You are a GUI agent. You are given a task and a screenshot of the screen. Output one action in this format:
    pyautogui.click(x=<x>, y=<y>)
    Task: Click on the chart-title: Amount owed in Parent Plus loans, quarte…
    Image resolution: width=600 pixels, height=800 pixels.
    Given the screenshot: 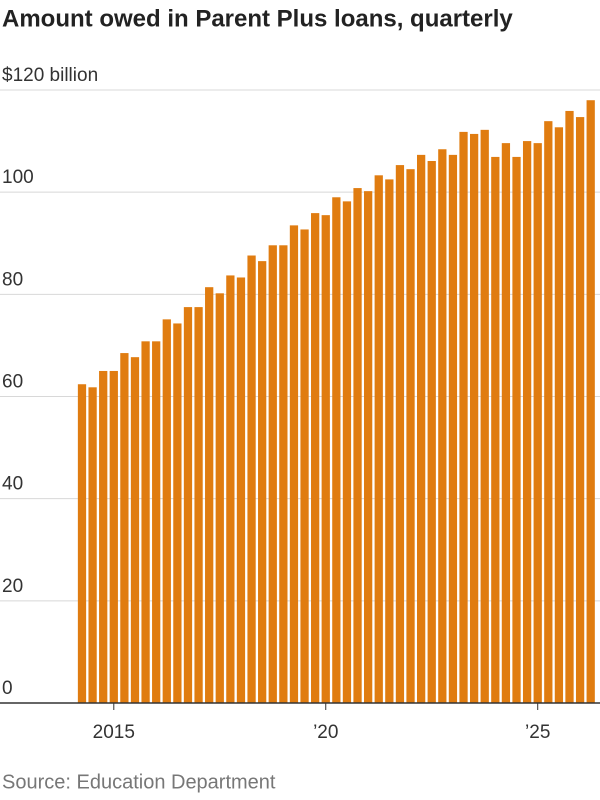 What is the action you would take?
    pyautogui.click(x=257, y=18)
    